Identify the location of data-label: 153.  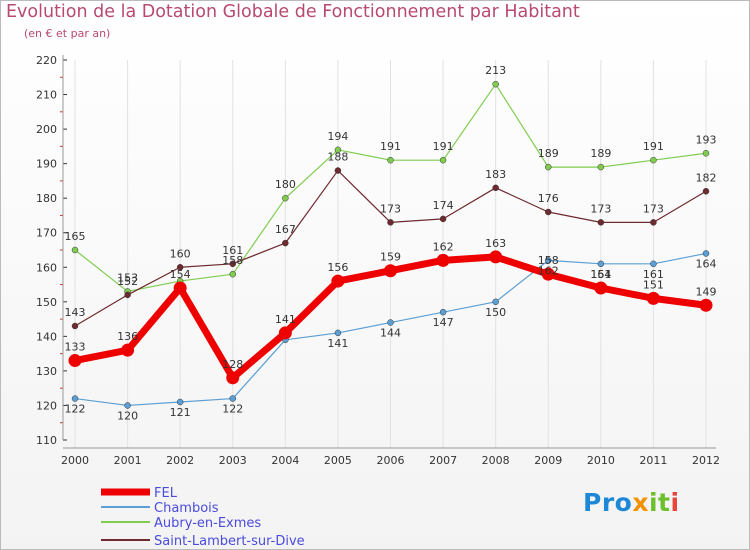
(127, 277).